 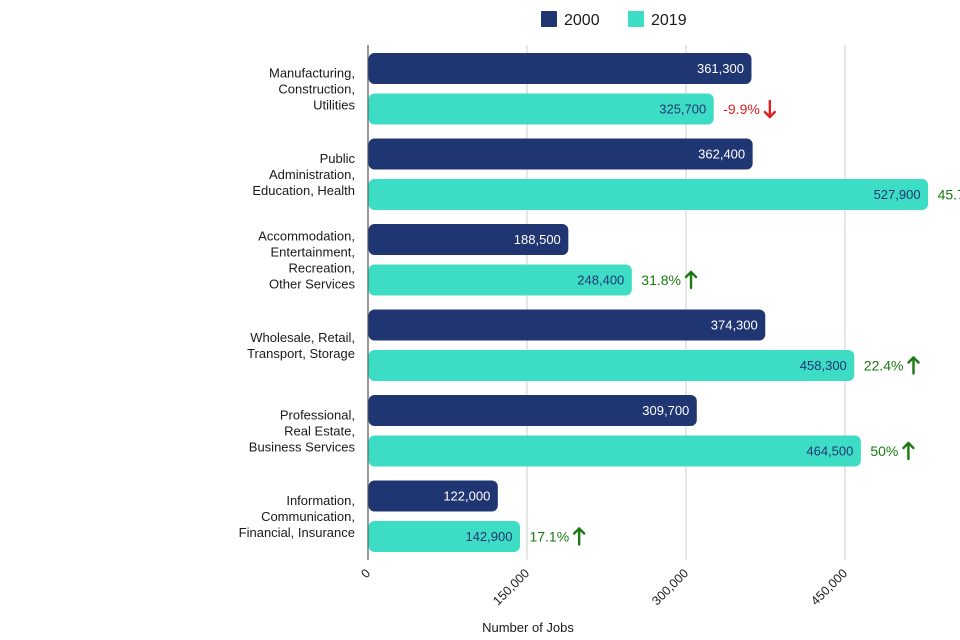 I want to click on category-label: Manufacturing, Construction, Utilities, so click(x=312, y=88).